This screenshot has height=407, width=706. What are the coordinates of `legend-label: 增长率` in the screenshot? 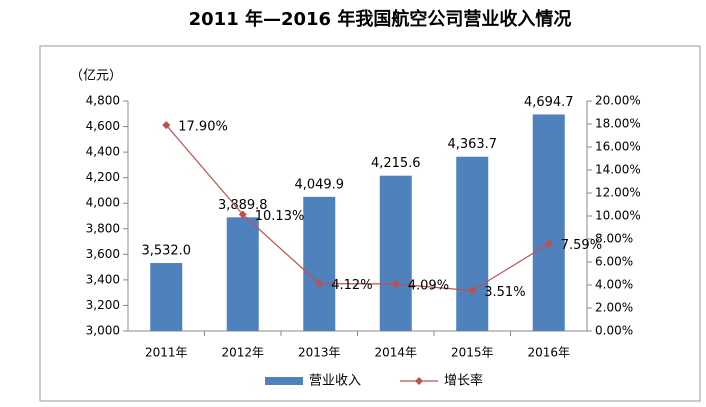 It's located at (463, 381).